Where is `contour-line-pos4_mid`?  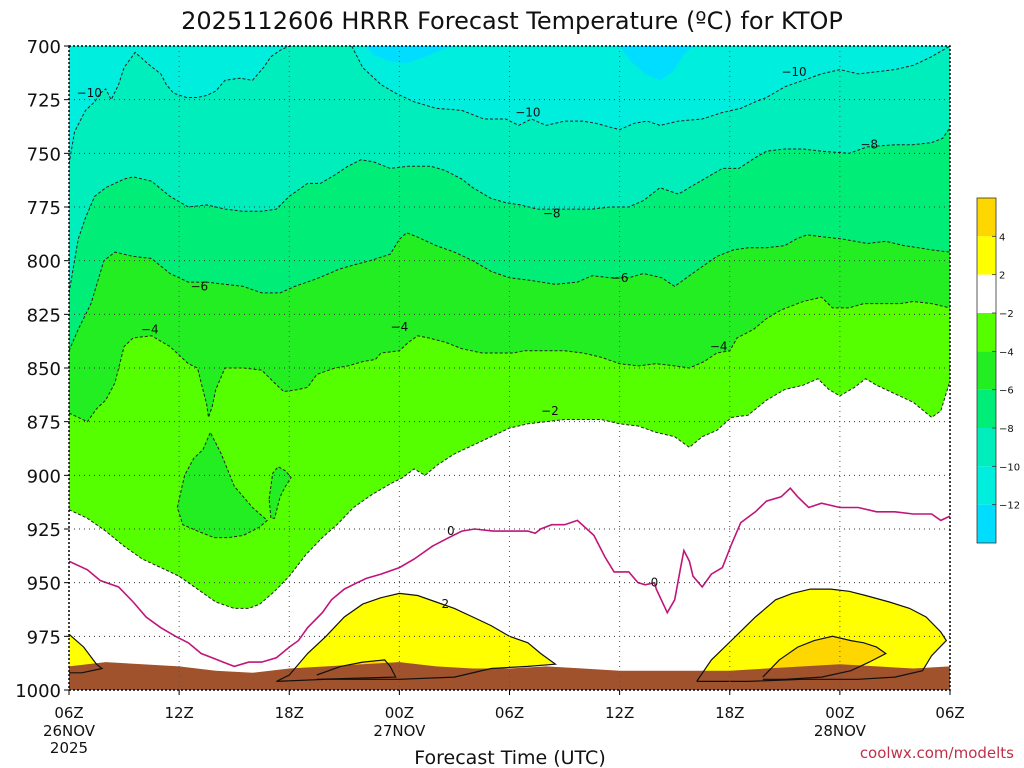 contour-line-pos4_mid is located at coordinates (356, 669).